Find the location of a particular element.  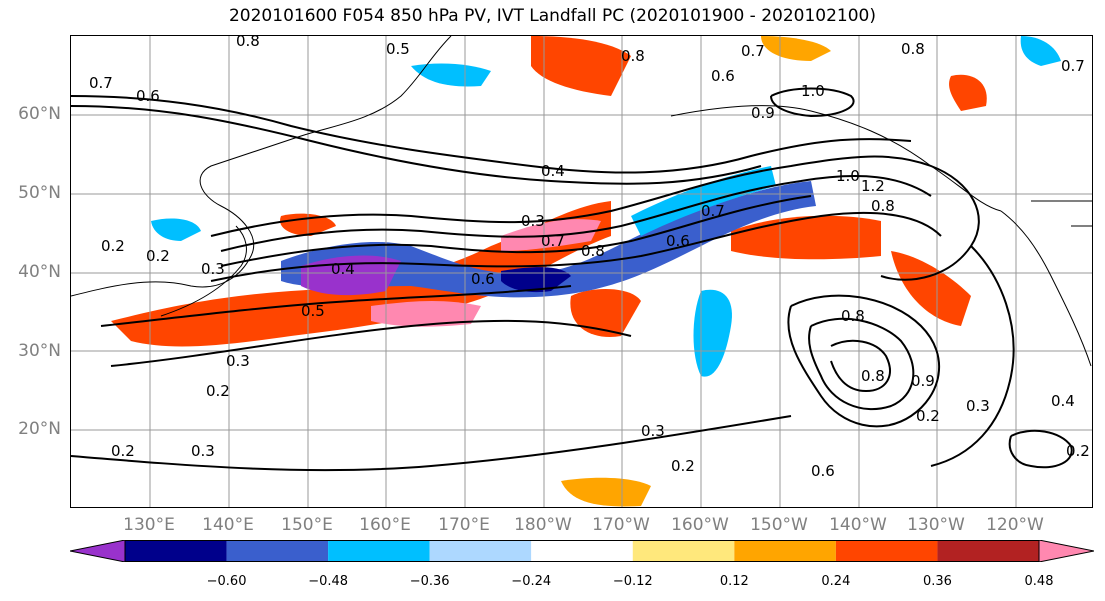

colorbar-tick-label: 0.12 is located at coordinates (734, 581).